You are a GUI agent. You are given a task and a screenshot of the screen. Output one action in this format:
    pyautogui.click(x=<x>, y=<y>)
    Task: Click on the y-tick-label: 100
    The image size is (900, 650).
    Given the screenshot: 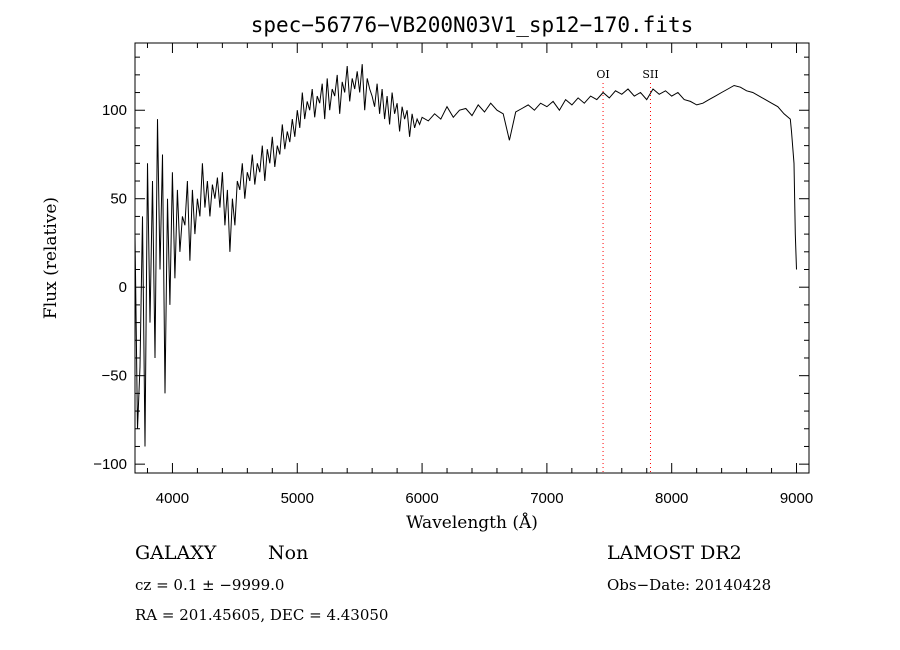 What is the action you would take?
    pyautogui.click(x=114, y=110)
    